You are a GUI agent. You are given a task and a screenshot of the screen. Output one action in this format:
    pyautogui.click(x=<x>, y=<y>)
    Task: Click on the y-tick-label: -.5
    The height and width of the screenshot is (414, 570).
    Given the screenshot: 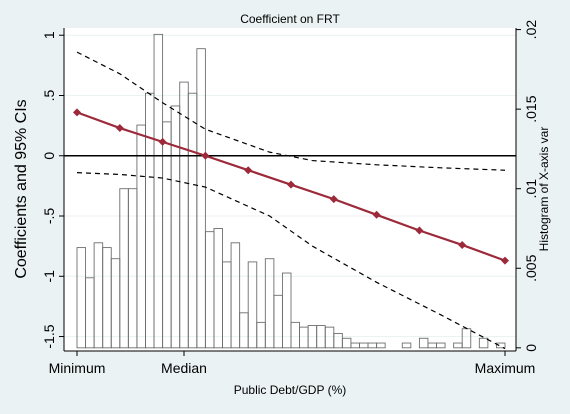 What is the action you would take?
    pyautogui.click(x=49, y=216)
    